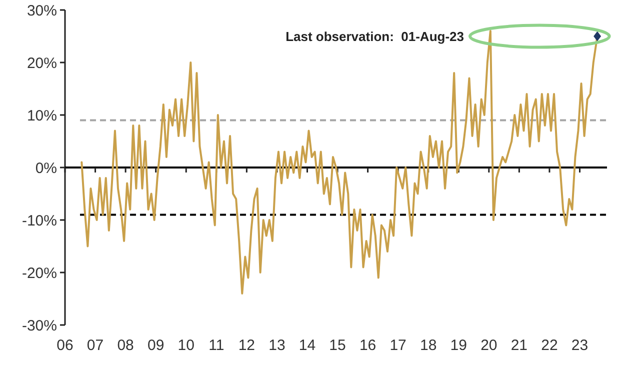 The image size is (620, 378). I want to click on x-tick-label: 19, so click(458, 345).